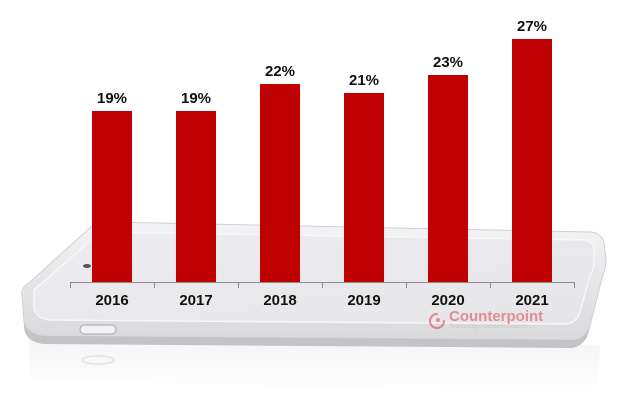 This screenshot has height=400, width=622. I want to click on category-label: 2021, so click(532, 300).